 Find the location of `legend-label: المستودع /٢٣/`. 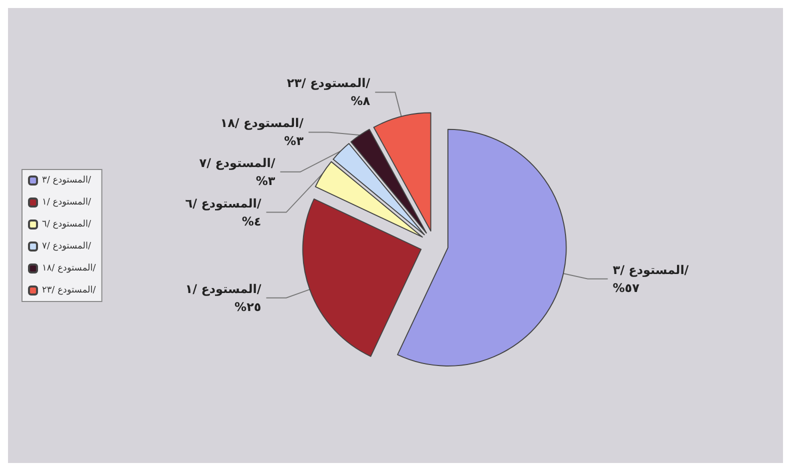

legend-label: المستودع /٢٣/ is located at coordinates (69, 291).